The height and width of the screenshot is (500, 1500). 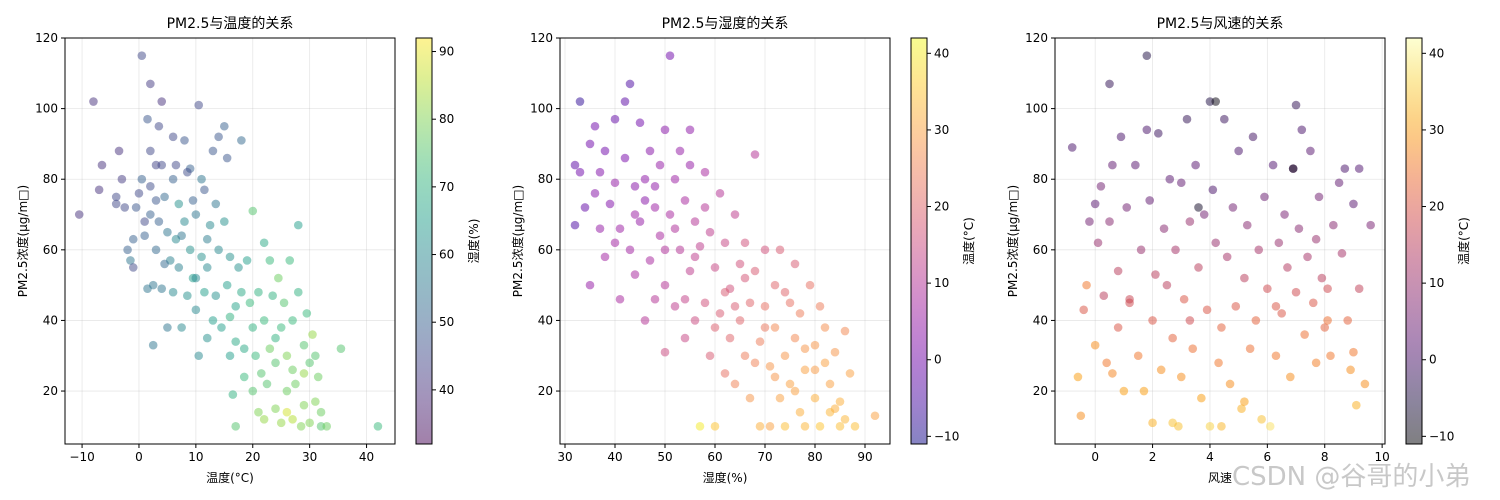 I want to click on y-tick-label: 60, so click(x=50, y=250).